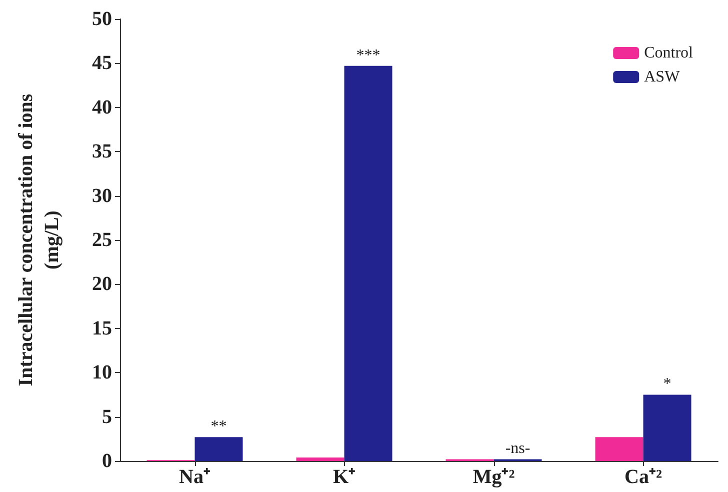 This screenshot has height=492, width=728. I want to click on y-tick-label: 0, so click(107, 461).